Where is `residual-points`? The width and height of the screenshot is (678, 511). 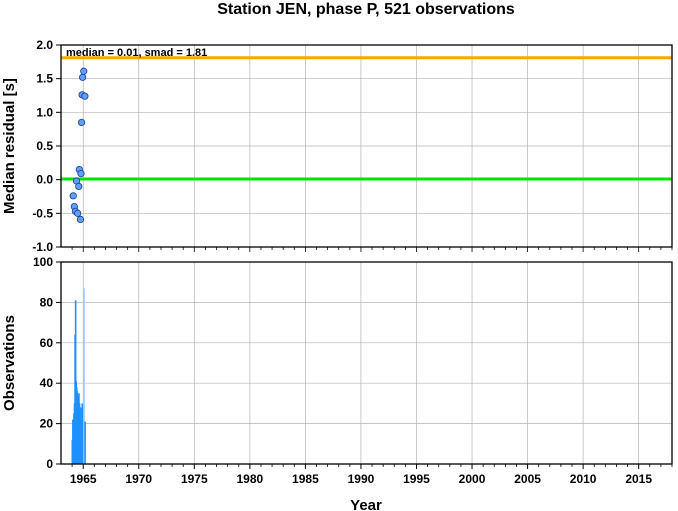
residual-points is located at coordinates (79, 145).